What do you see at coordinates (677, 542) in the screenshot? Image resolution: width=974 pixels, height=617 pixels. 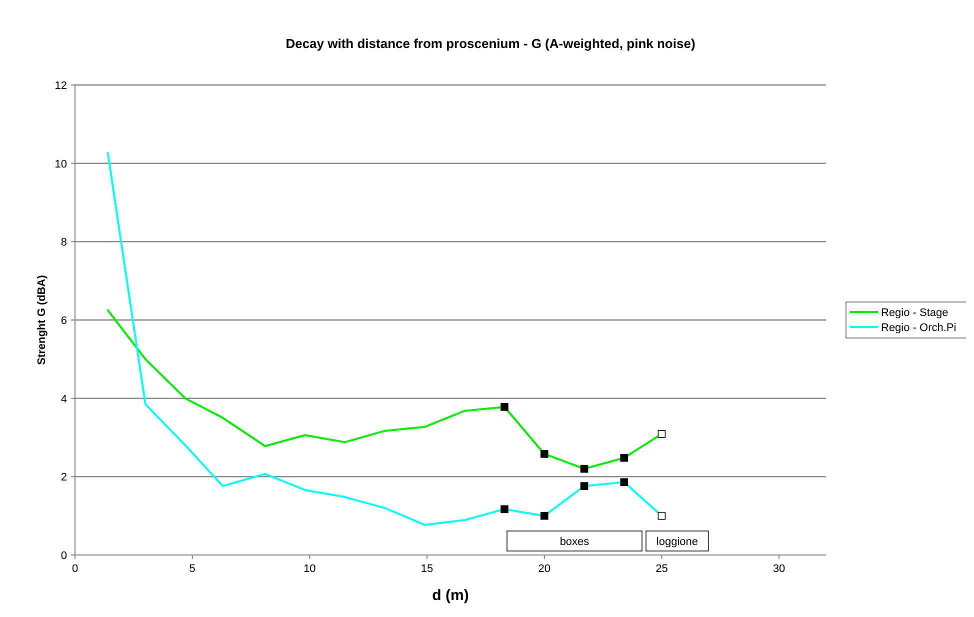 I see `annotation: loggione` at bounding box center [677, 542].